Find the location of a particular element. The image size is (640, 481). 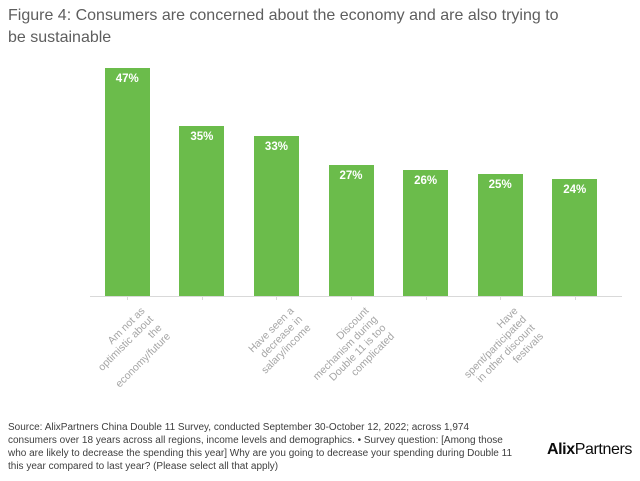

bar: 35% is located at coordinates (202, 211).